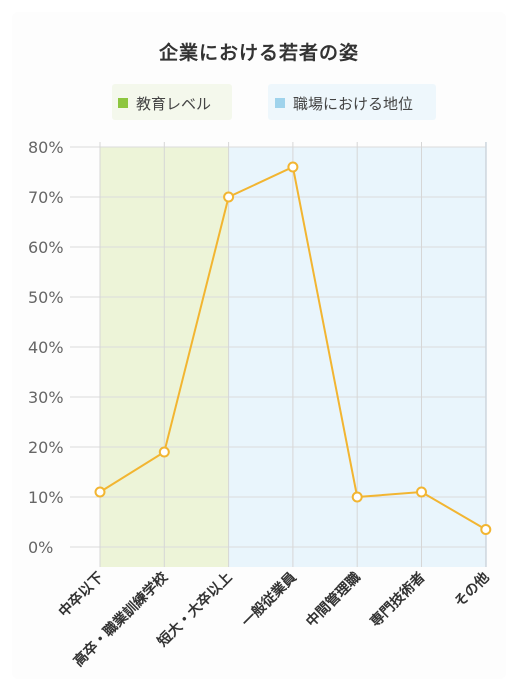 The height and width of the screenshot is (691, 518). What do you see at coordinates (46, 497) in the screenshot?
I see `y-tick-label: 10%` at bounding box center [46, 497].